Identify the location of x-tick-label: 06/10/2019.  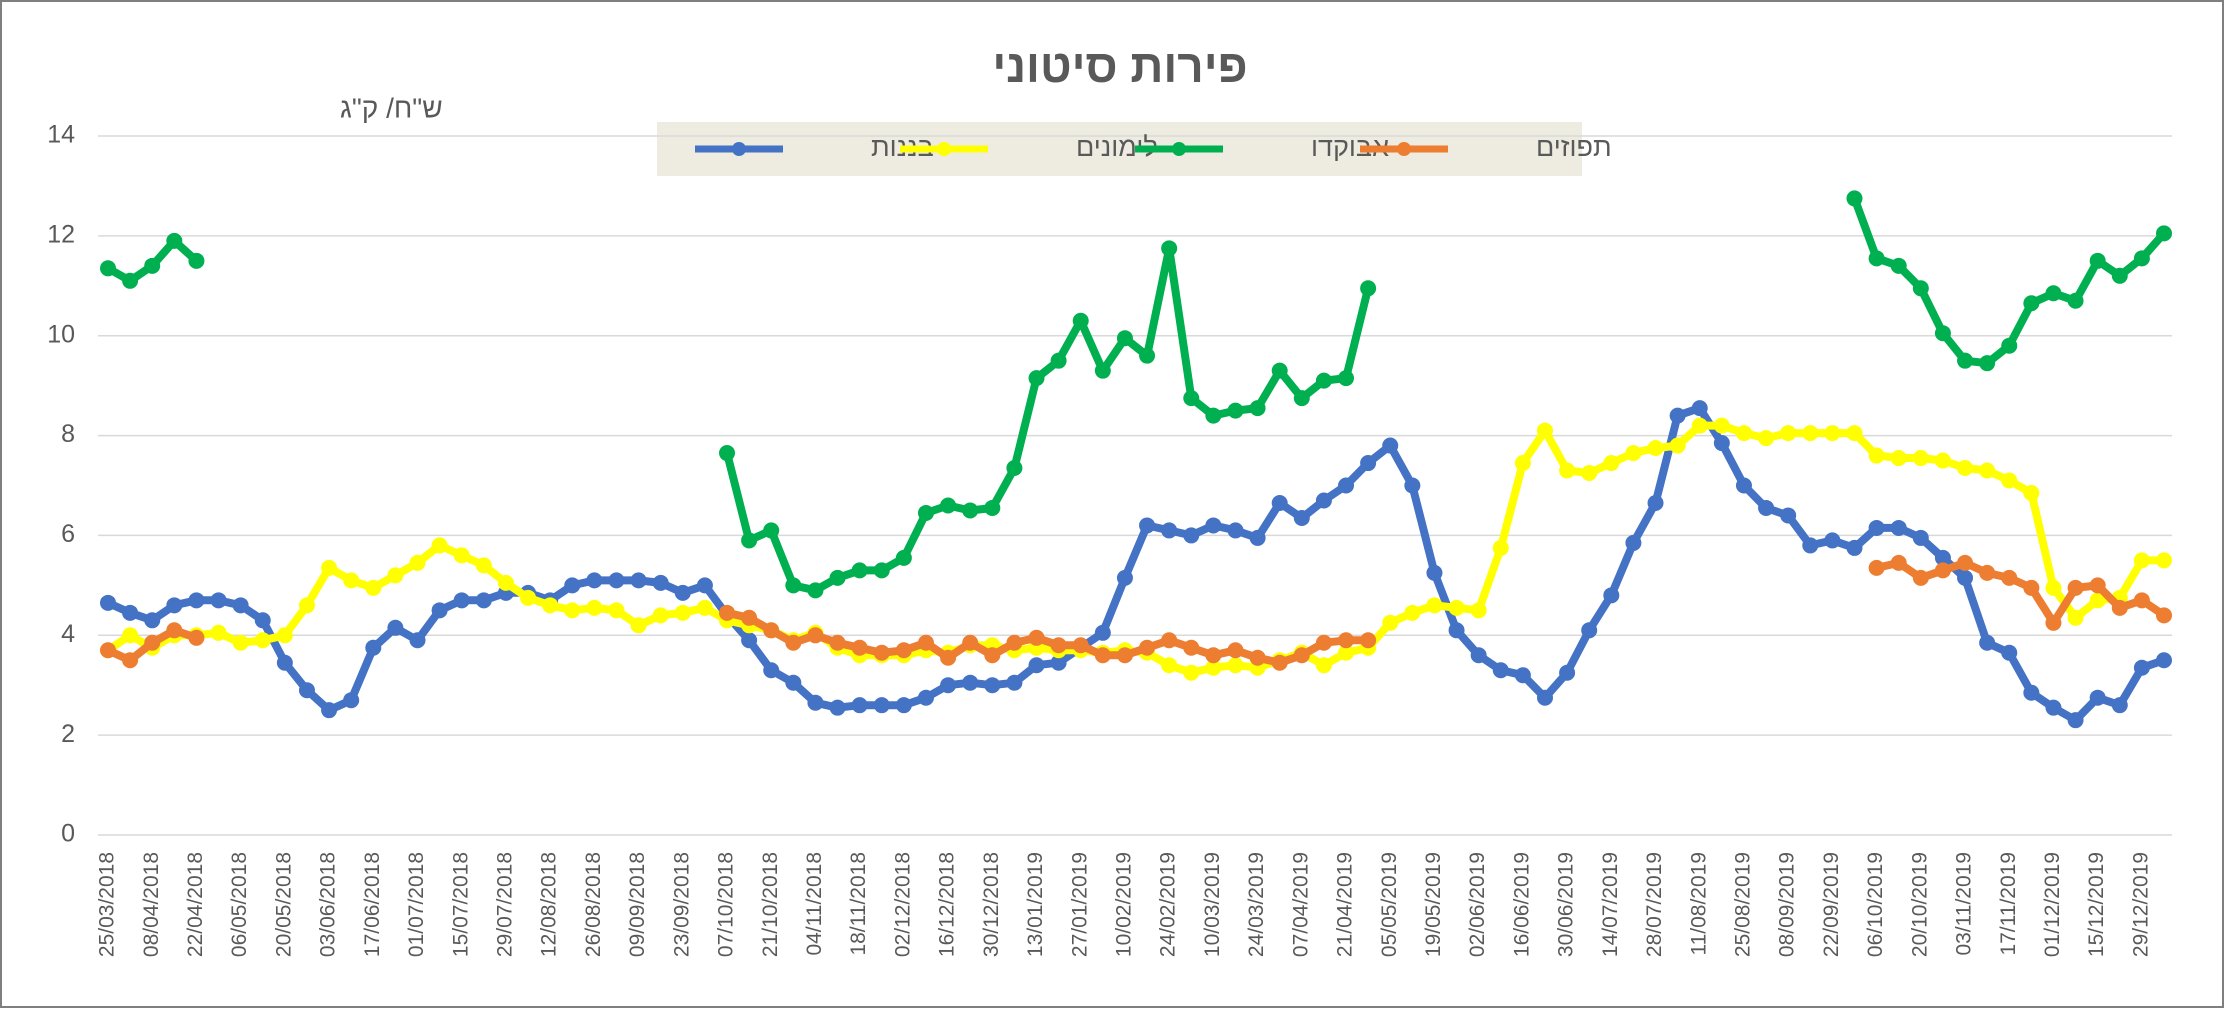
(1875, 904).